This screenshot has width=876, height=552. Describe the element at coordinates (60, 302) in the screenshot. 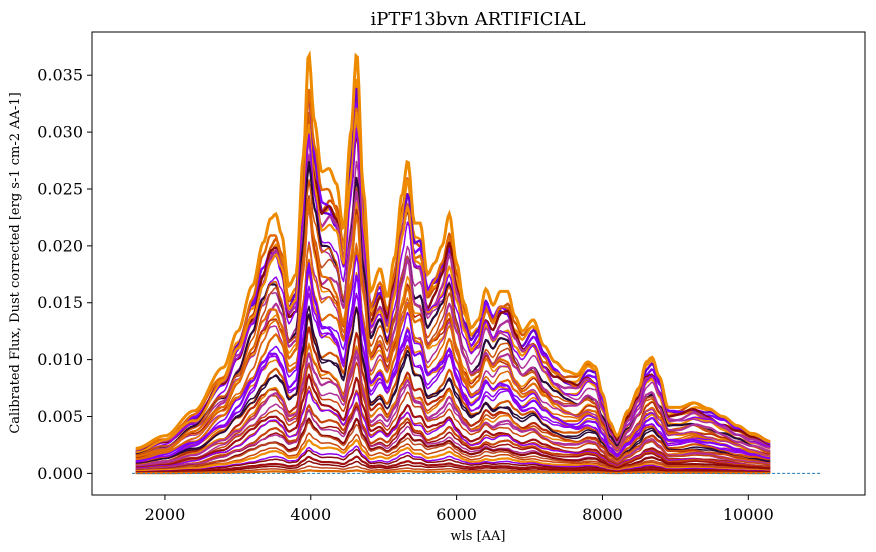

I see `y-tick-label: 0.015` at that location.